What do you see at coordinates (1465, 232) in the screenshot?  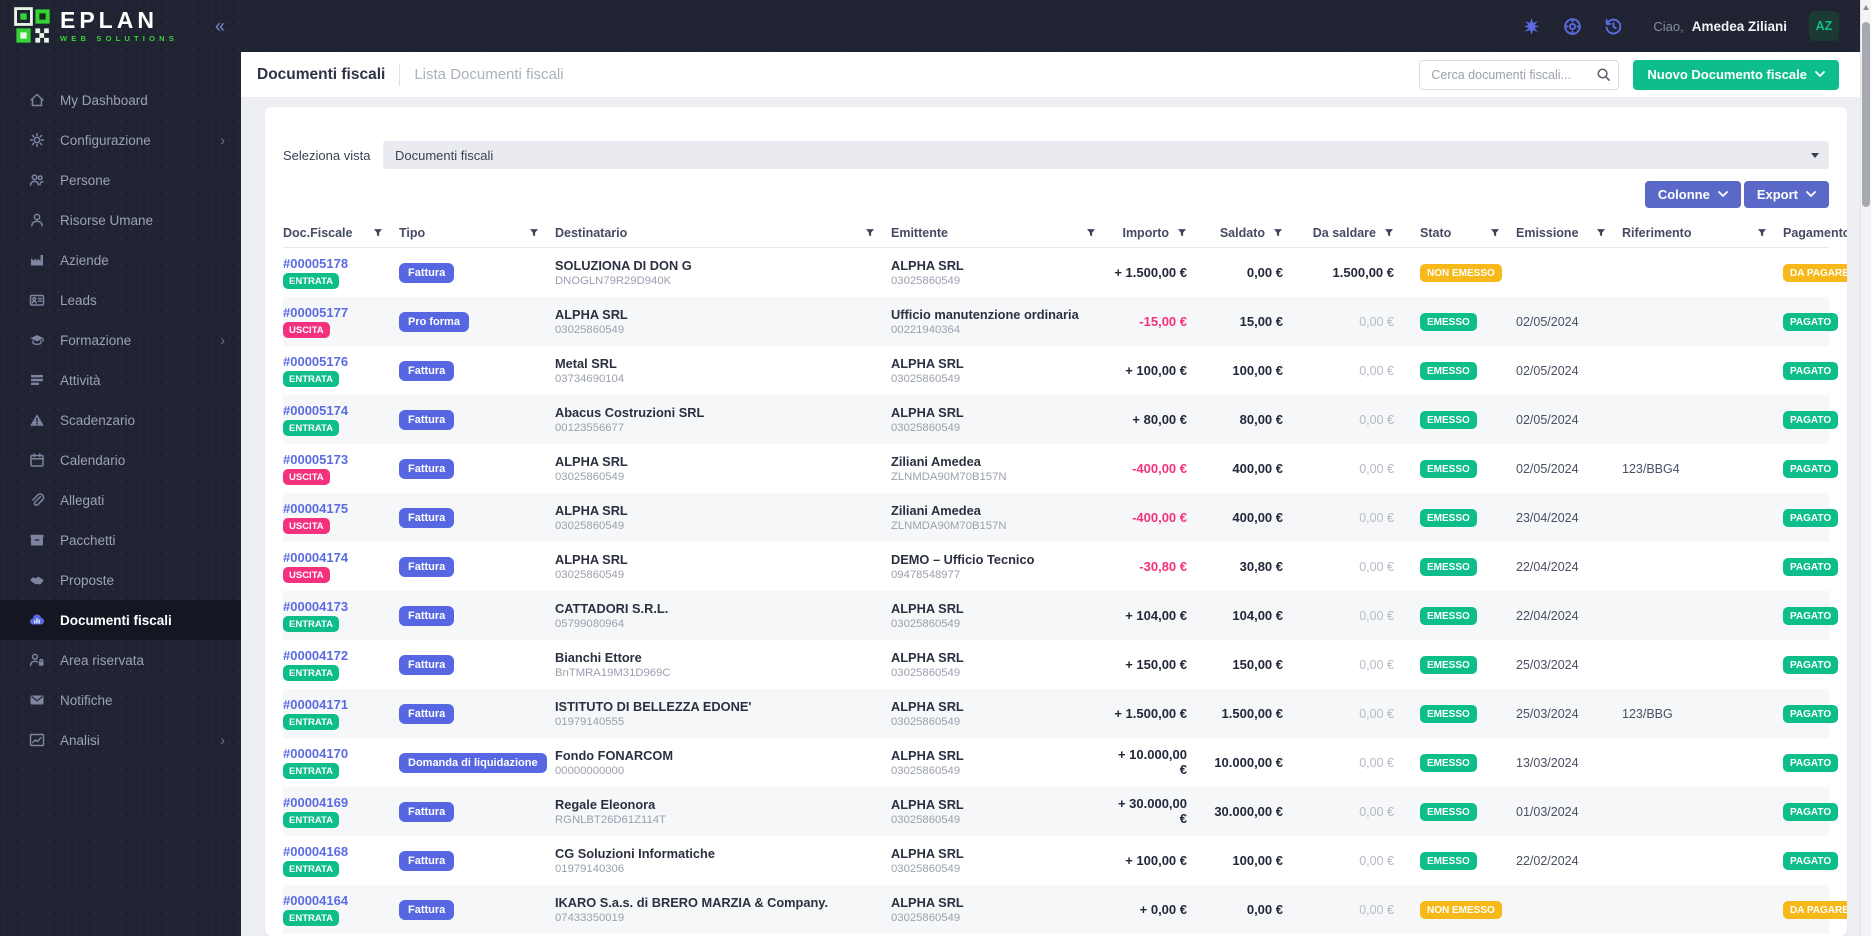 I see `column-header-stato: Stato` at bounding box center [1465, 232].